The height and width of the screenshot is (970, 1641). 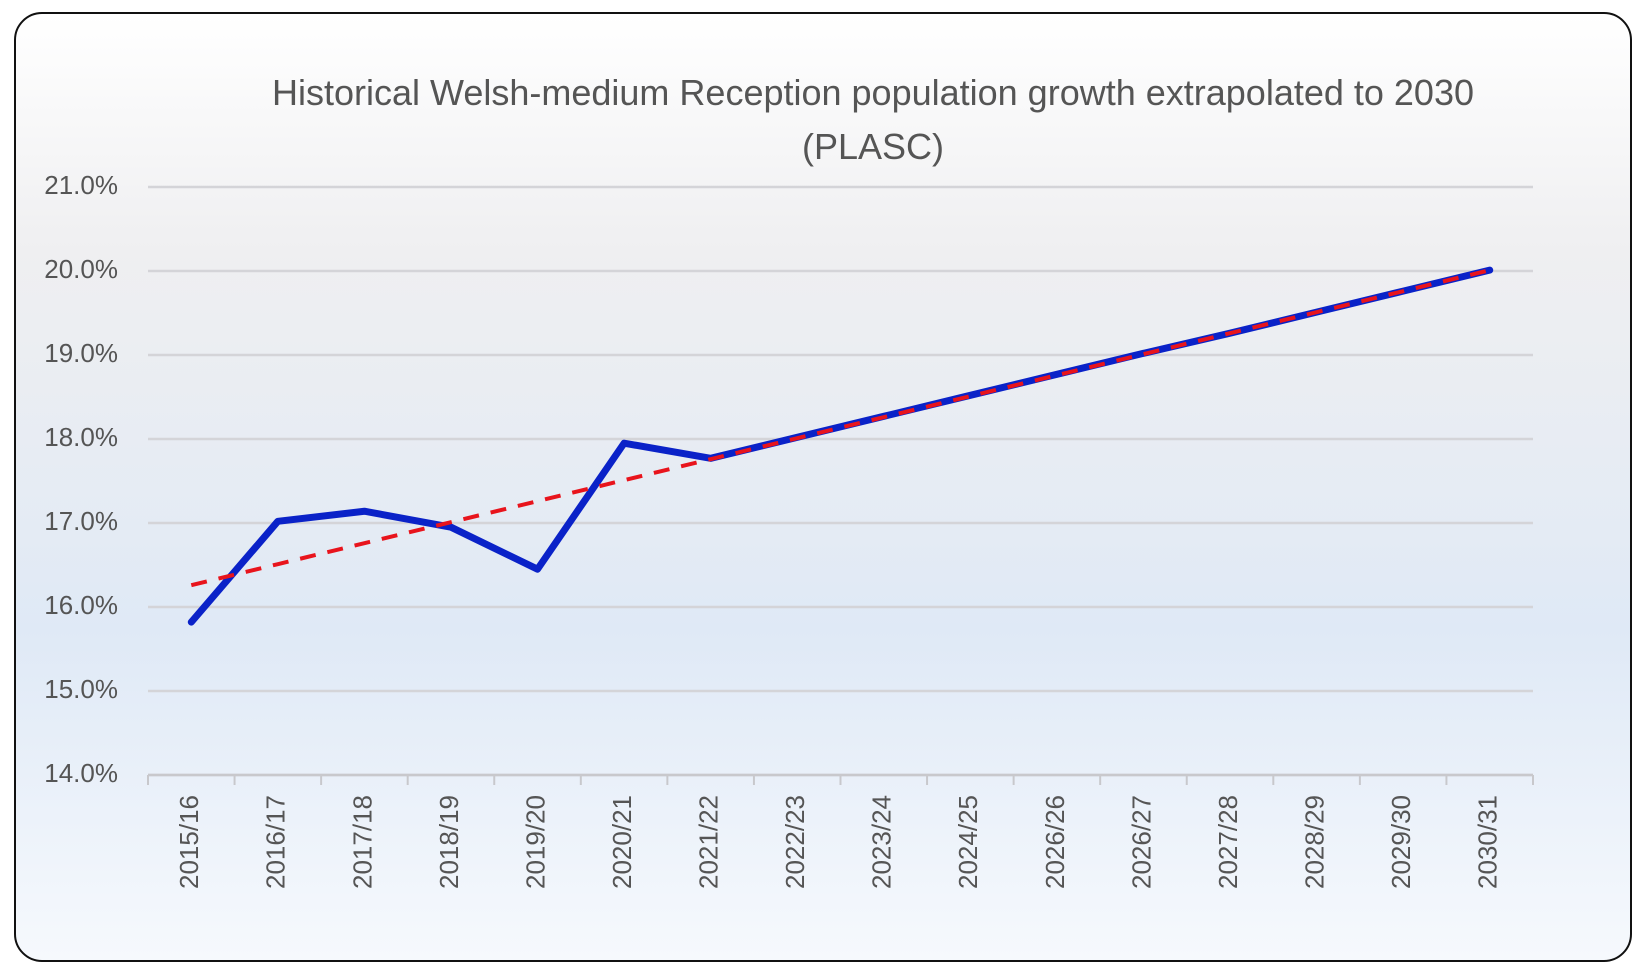 I want to click on y-tick-label: 16.0%, so click(x=81, y=605).